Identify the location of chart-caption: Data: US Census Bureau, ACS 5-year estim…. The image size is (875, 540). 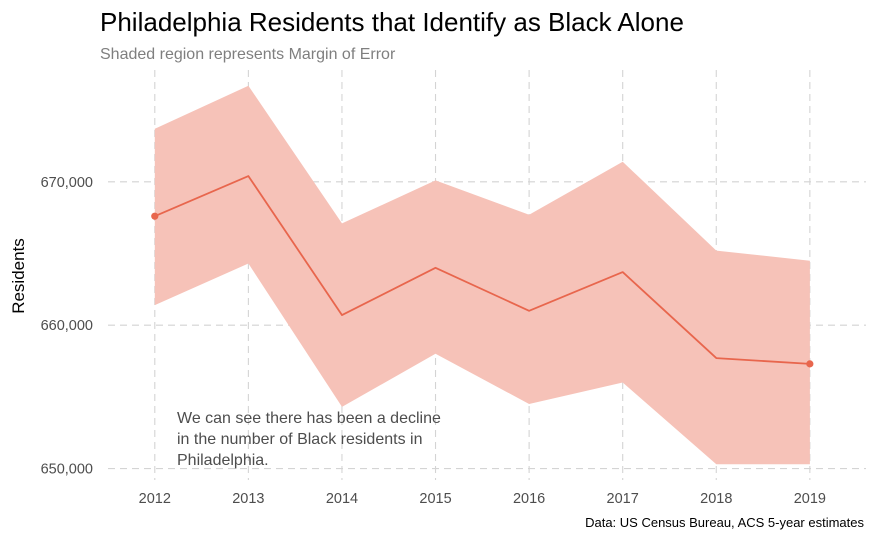
(724, 522).